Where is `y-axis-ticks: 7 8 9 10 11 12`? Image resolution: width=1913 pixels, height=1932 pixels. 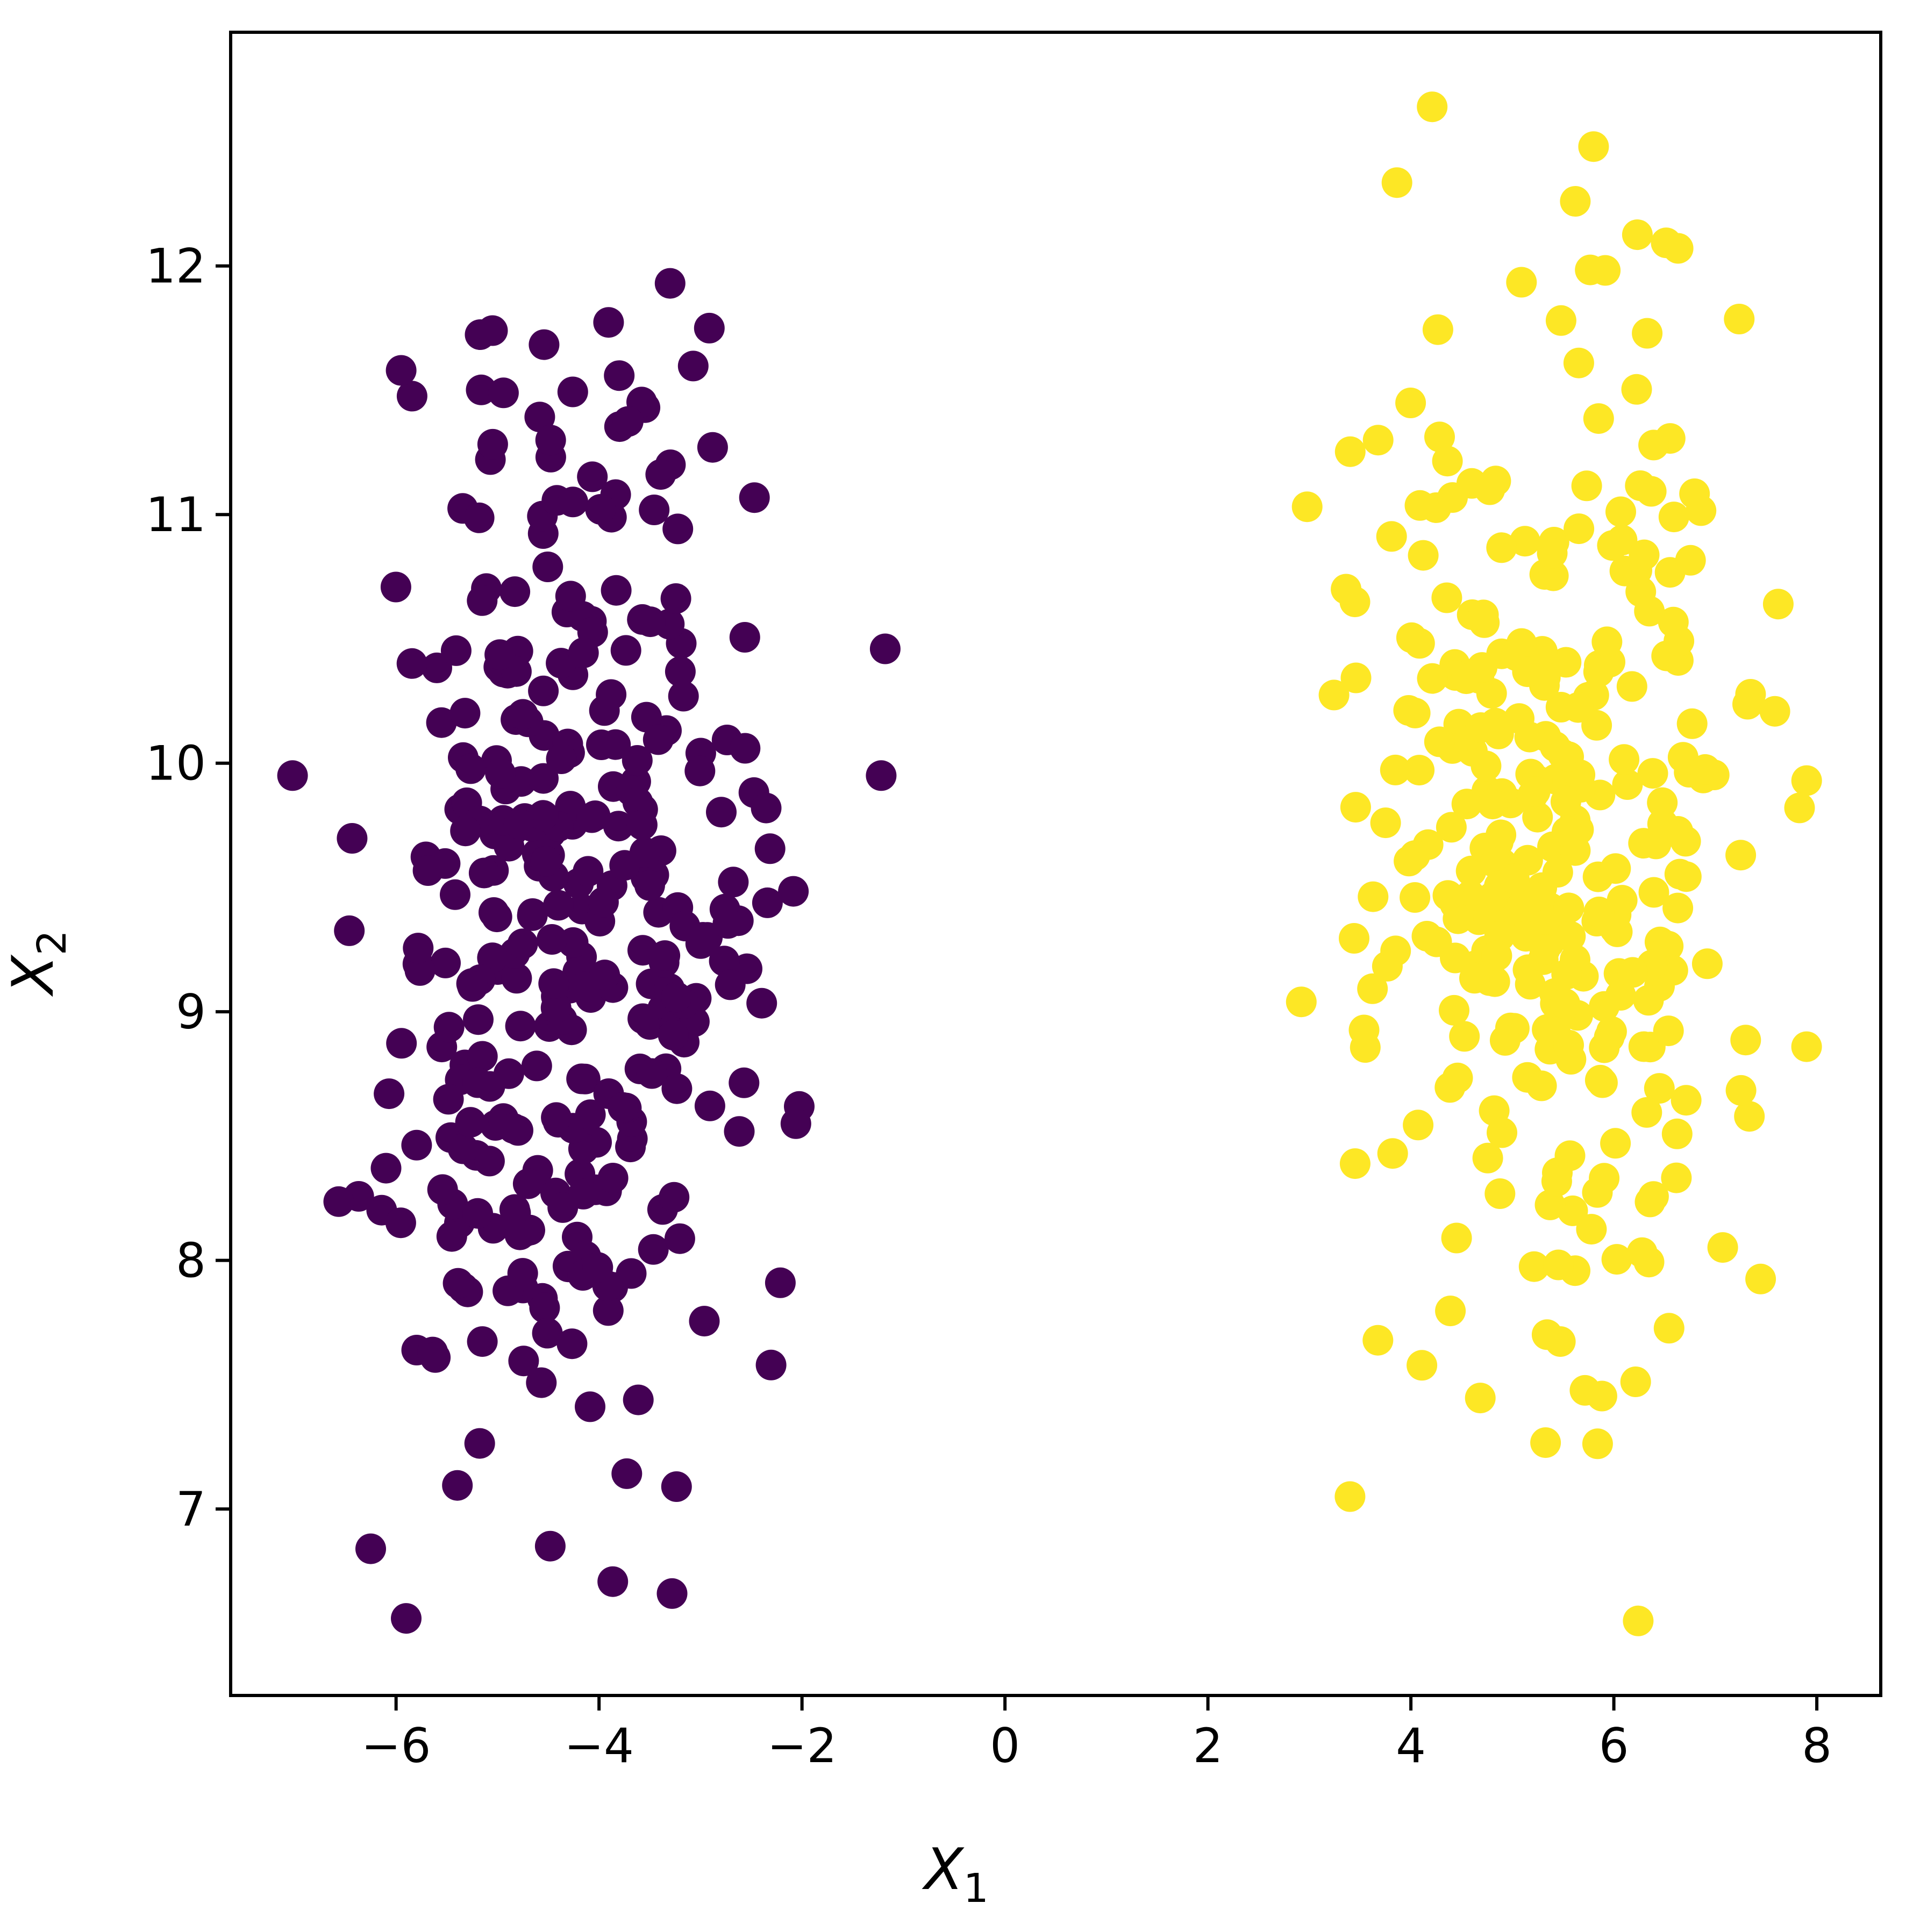
y-axis-ticks: 7 8 9 10 11 12 is located at coordinates (188, 888).